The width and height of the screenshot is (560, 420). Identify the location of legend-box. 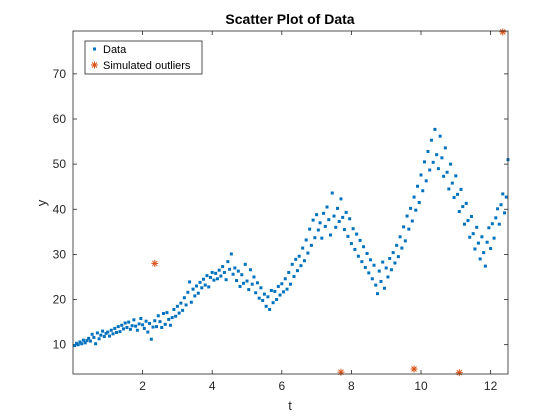
(143, 57).